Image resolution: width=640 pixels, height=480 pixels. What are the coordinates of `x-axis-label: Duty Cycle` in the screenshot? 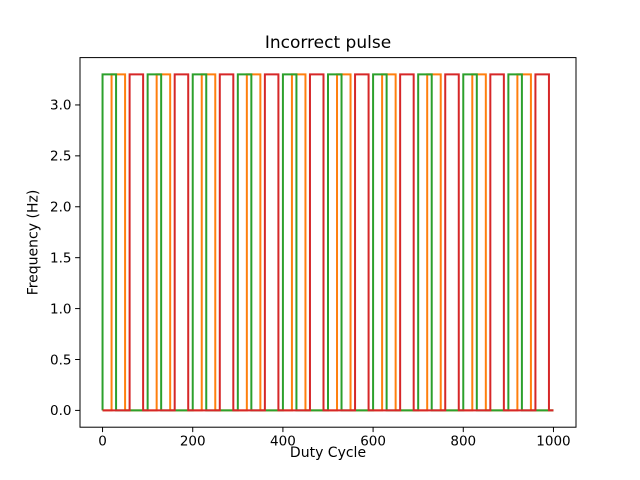 It's located at (328, 453).